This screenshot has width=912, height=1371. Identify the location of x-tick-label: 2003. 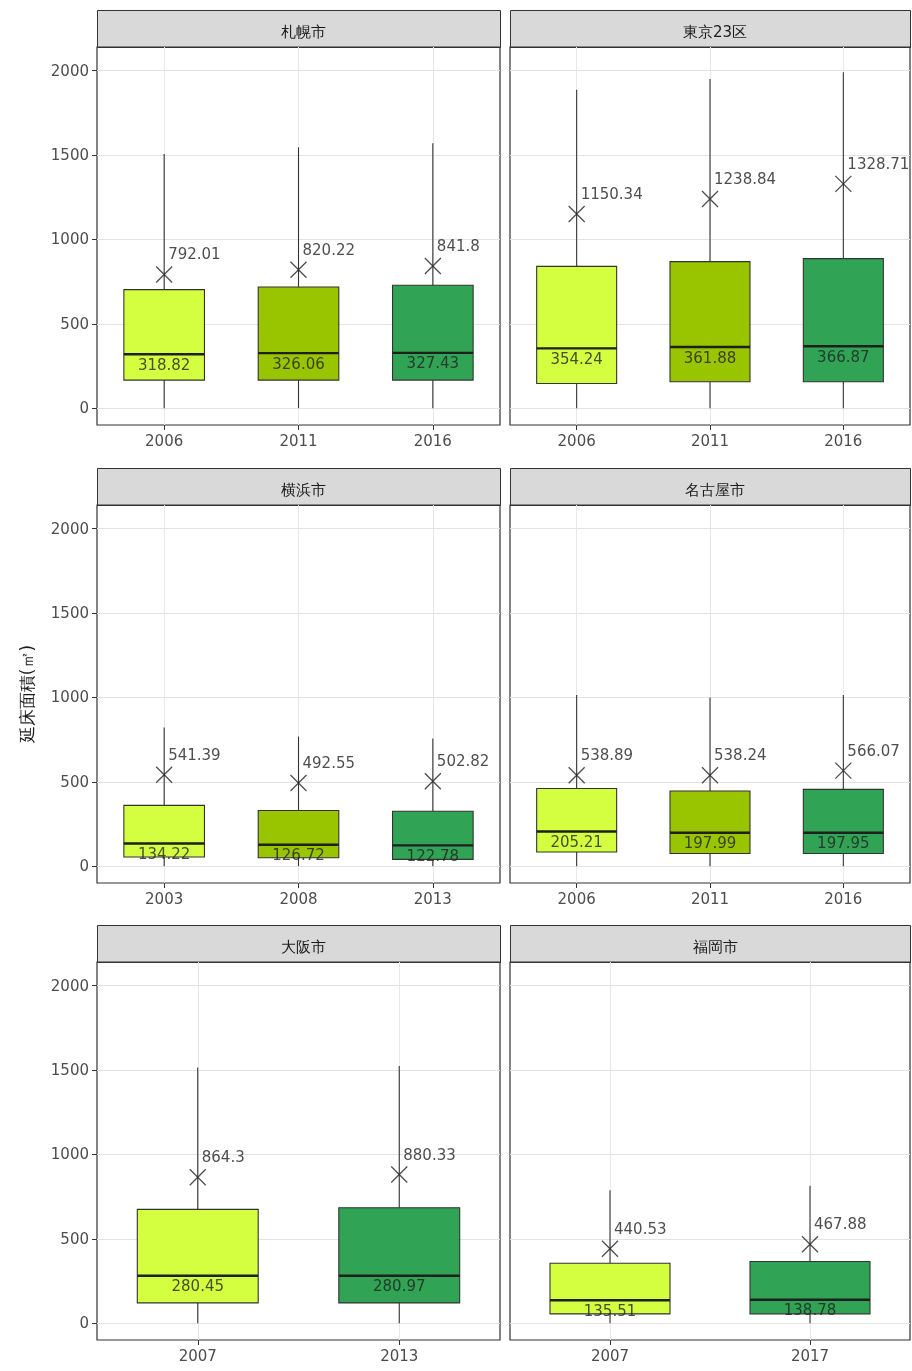
(164, 898).